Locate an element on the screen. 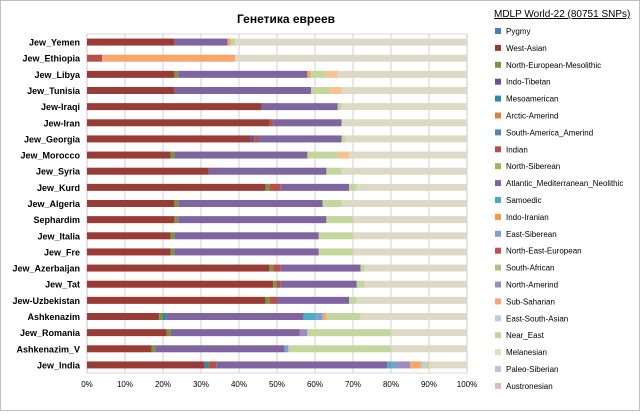  legend-label: Sub-Saharian is located at coordinates (530, 301).